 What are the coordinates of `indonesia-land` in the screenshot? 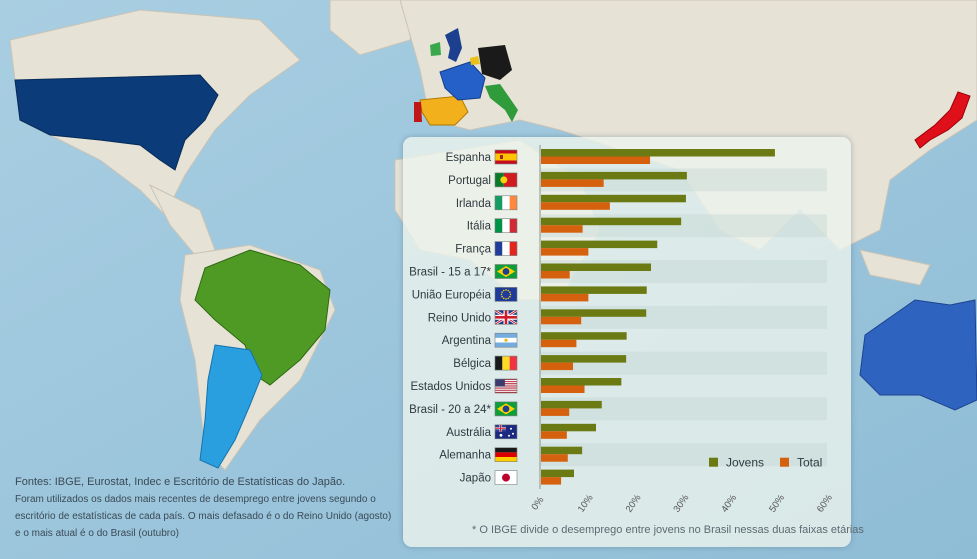 It's located at (895, 267).